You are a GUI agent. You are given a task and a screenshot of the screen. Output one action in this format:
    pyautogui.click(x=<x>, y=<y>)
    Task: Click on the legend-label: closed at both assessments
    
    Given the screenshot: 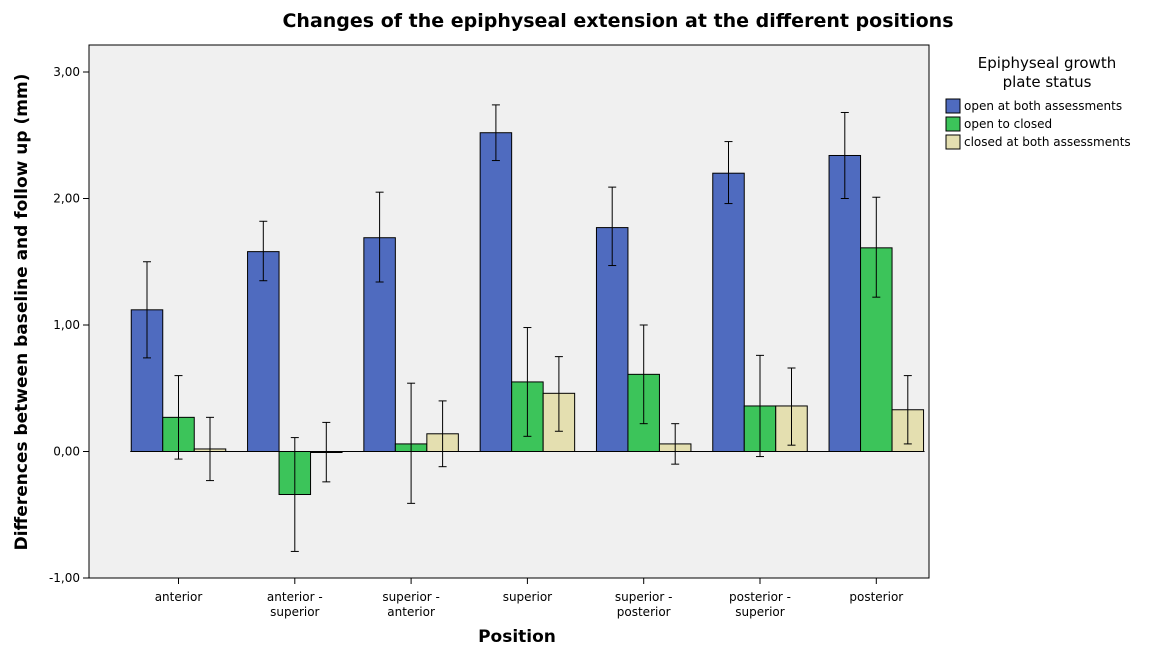 What is the action you would take?
    pyautogui.click(x=1047, y=142)
    